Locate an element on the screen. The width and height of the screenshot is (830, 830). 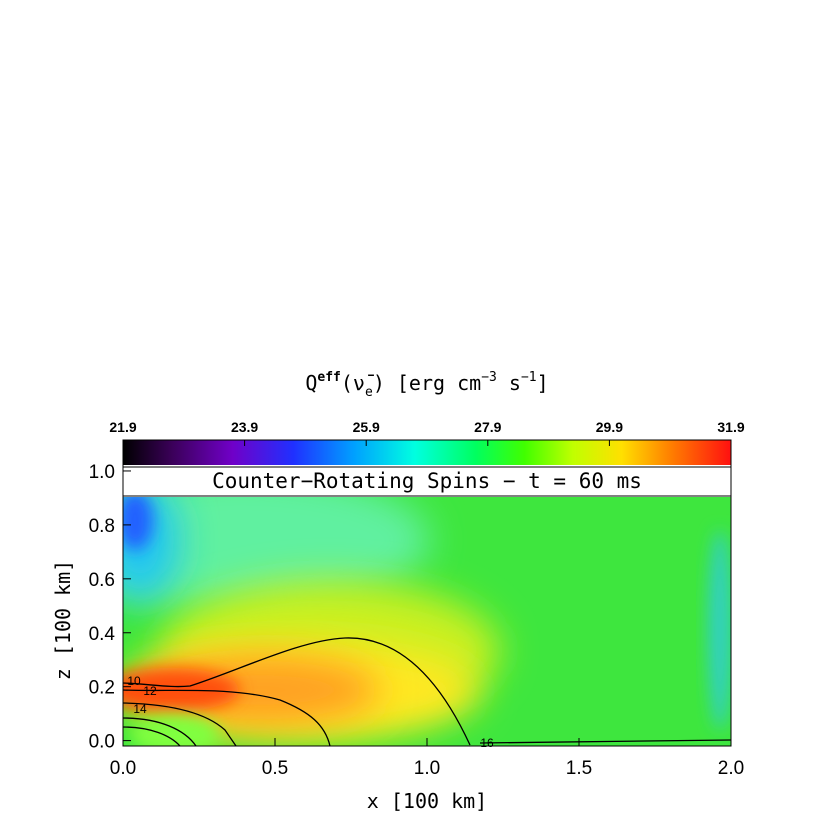
colorbar-tick-label: 21.9 is located at coordinates (122, 427).